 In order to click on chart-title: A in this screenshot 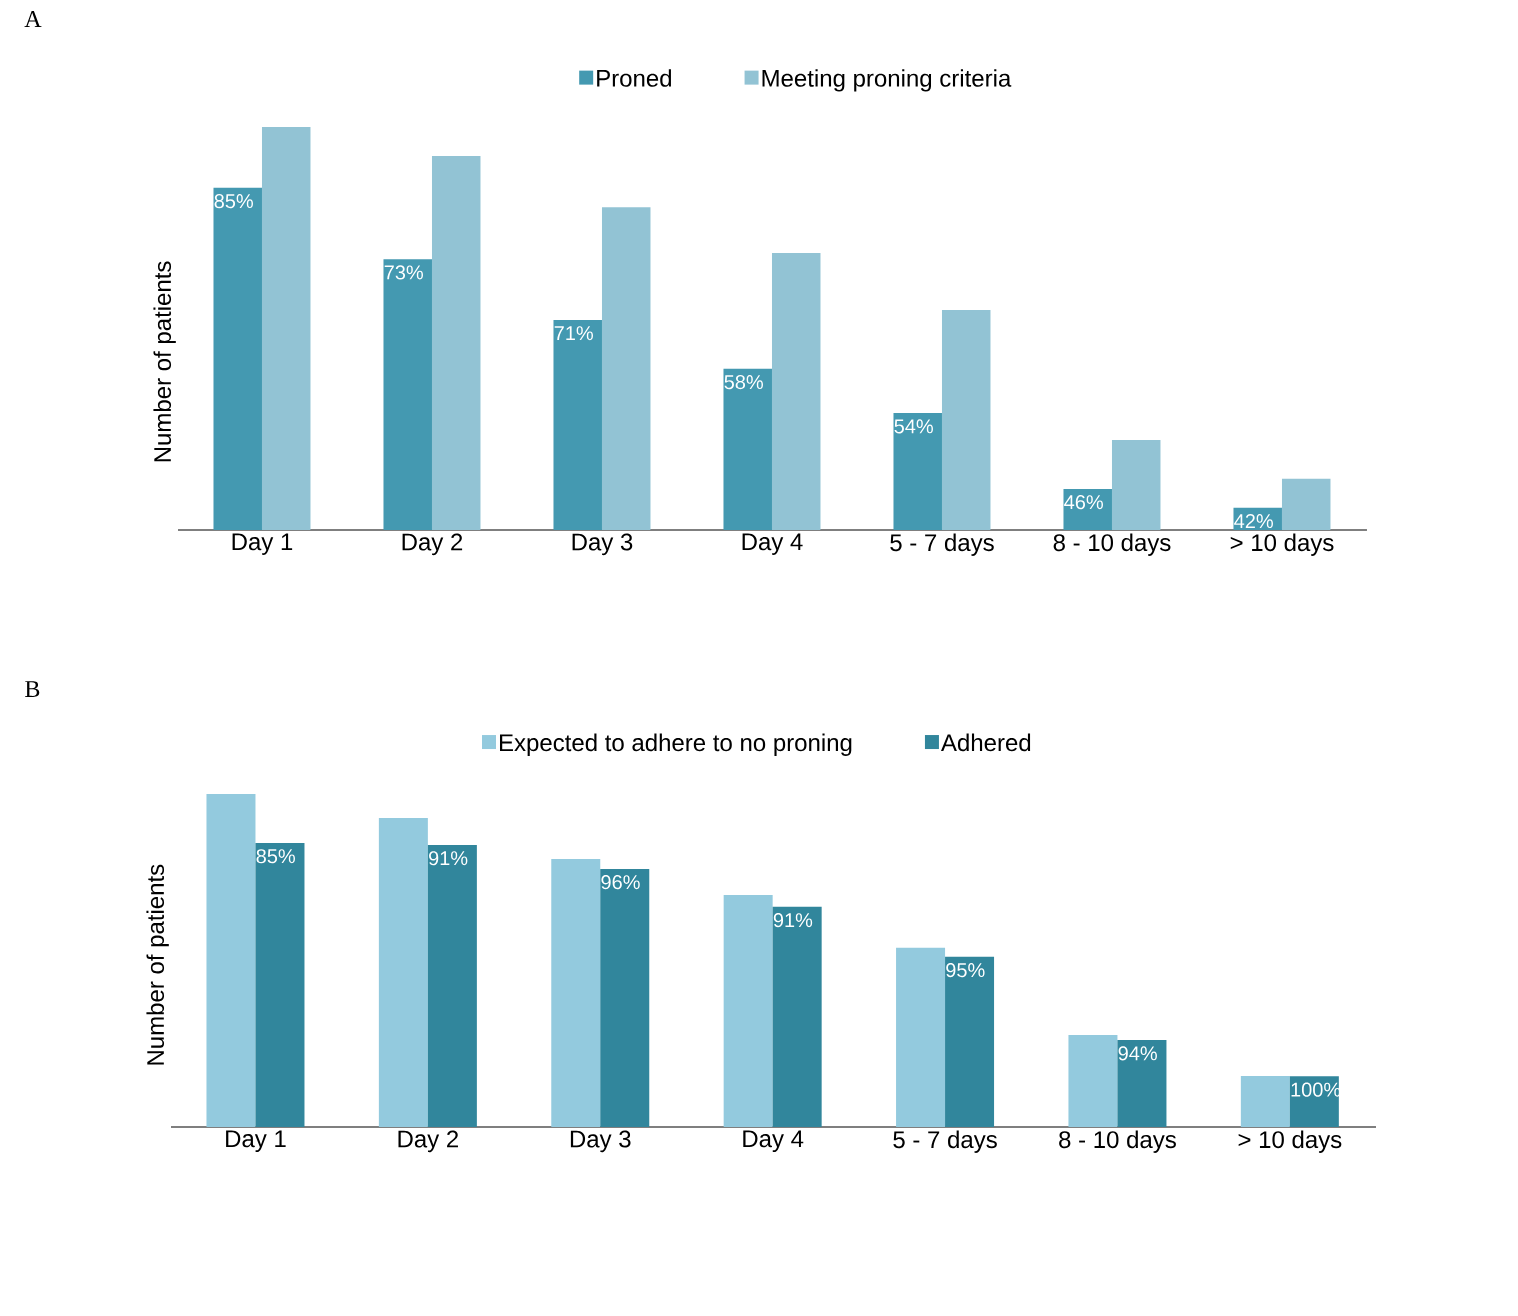, I will do `click(33, 19)`.